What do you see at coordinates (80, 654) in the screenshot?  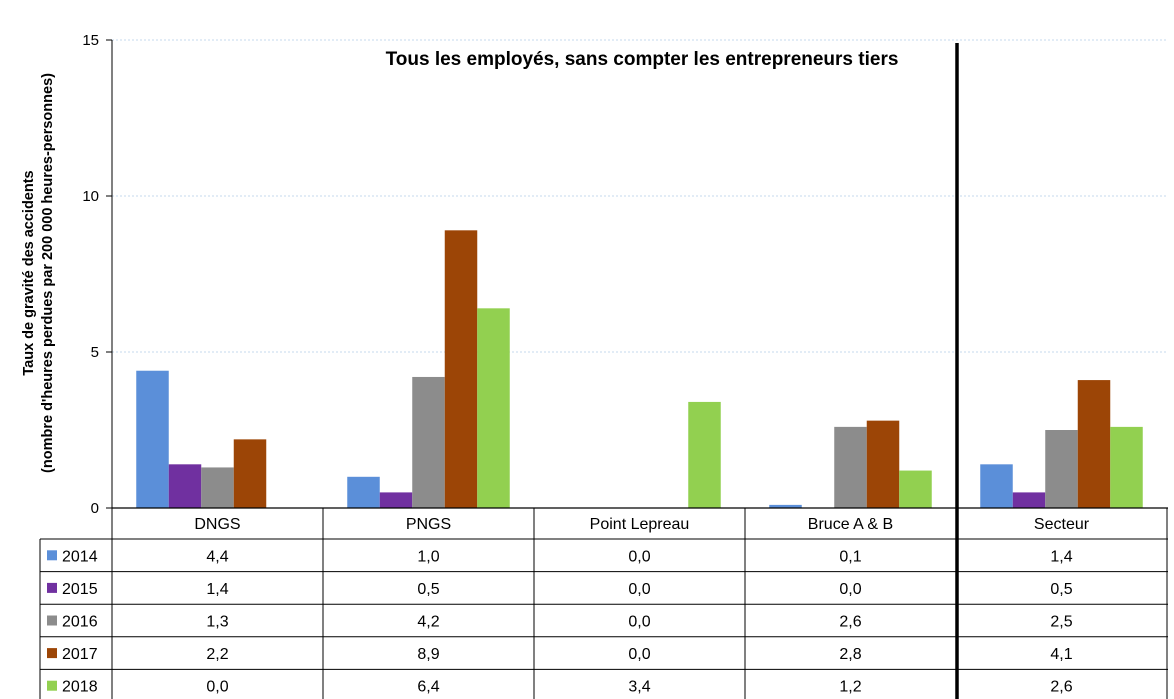 I see `legend-series-name: 2017` at bounding box center [80, 654].